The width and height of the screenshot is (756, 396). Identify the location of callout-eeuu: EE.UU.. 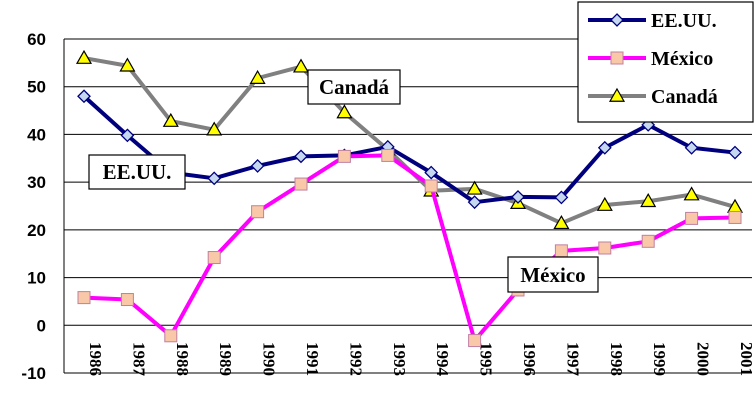
(137, 172).